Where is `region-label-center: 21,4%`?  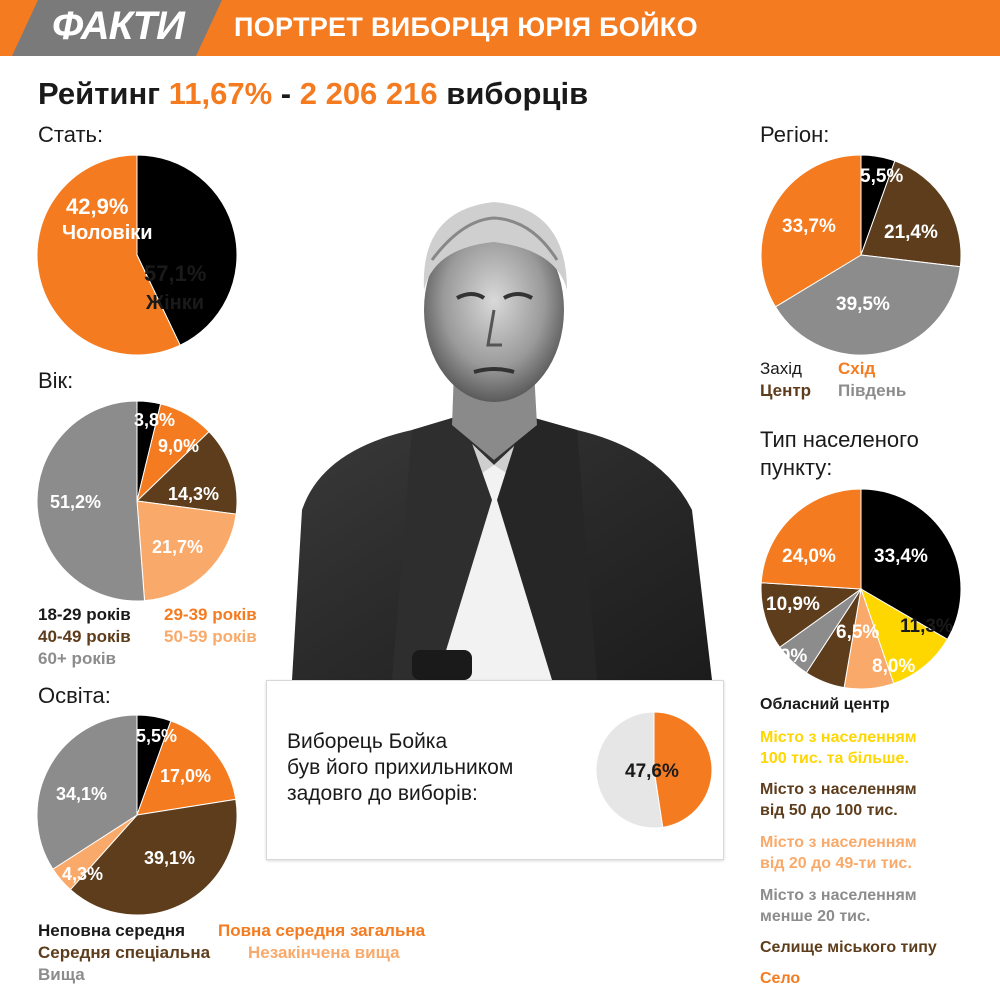
region-label-center: 21,4% is located at coordinates (911, 232).